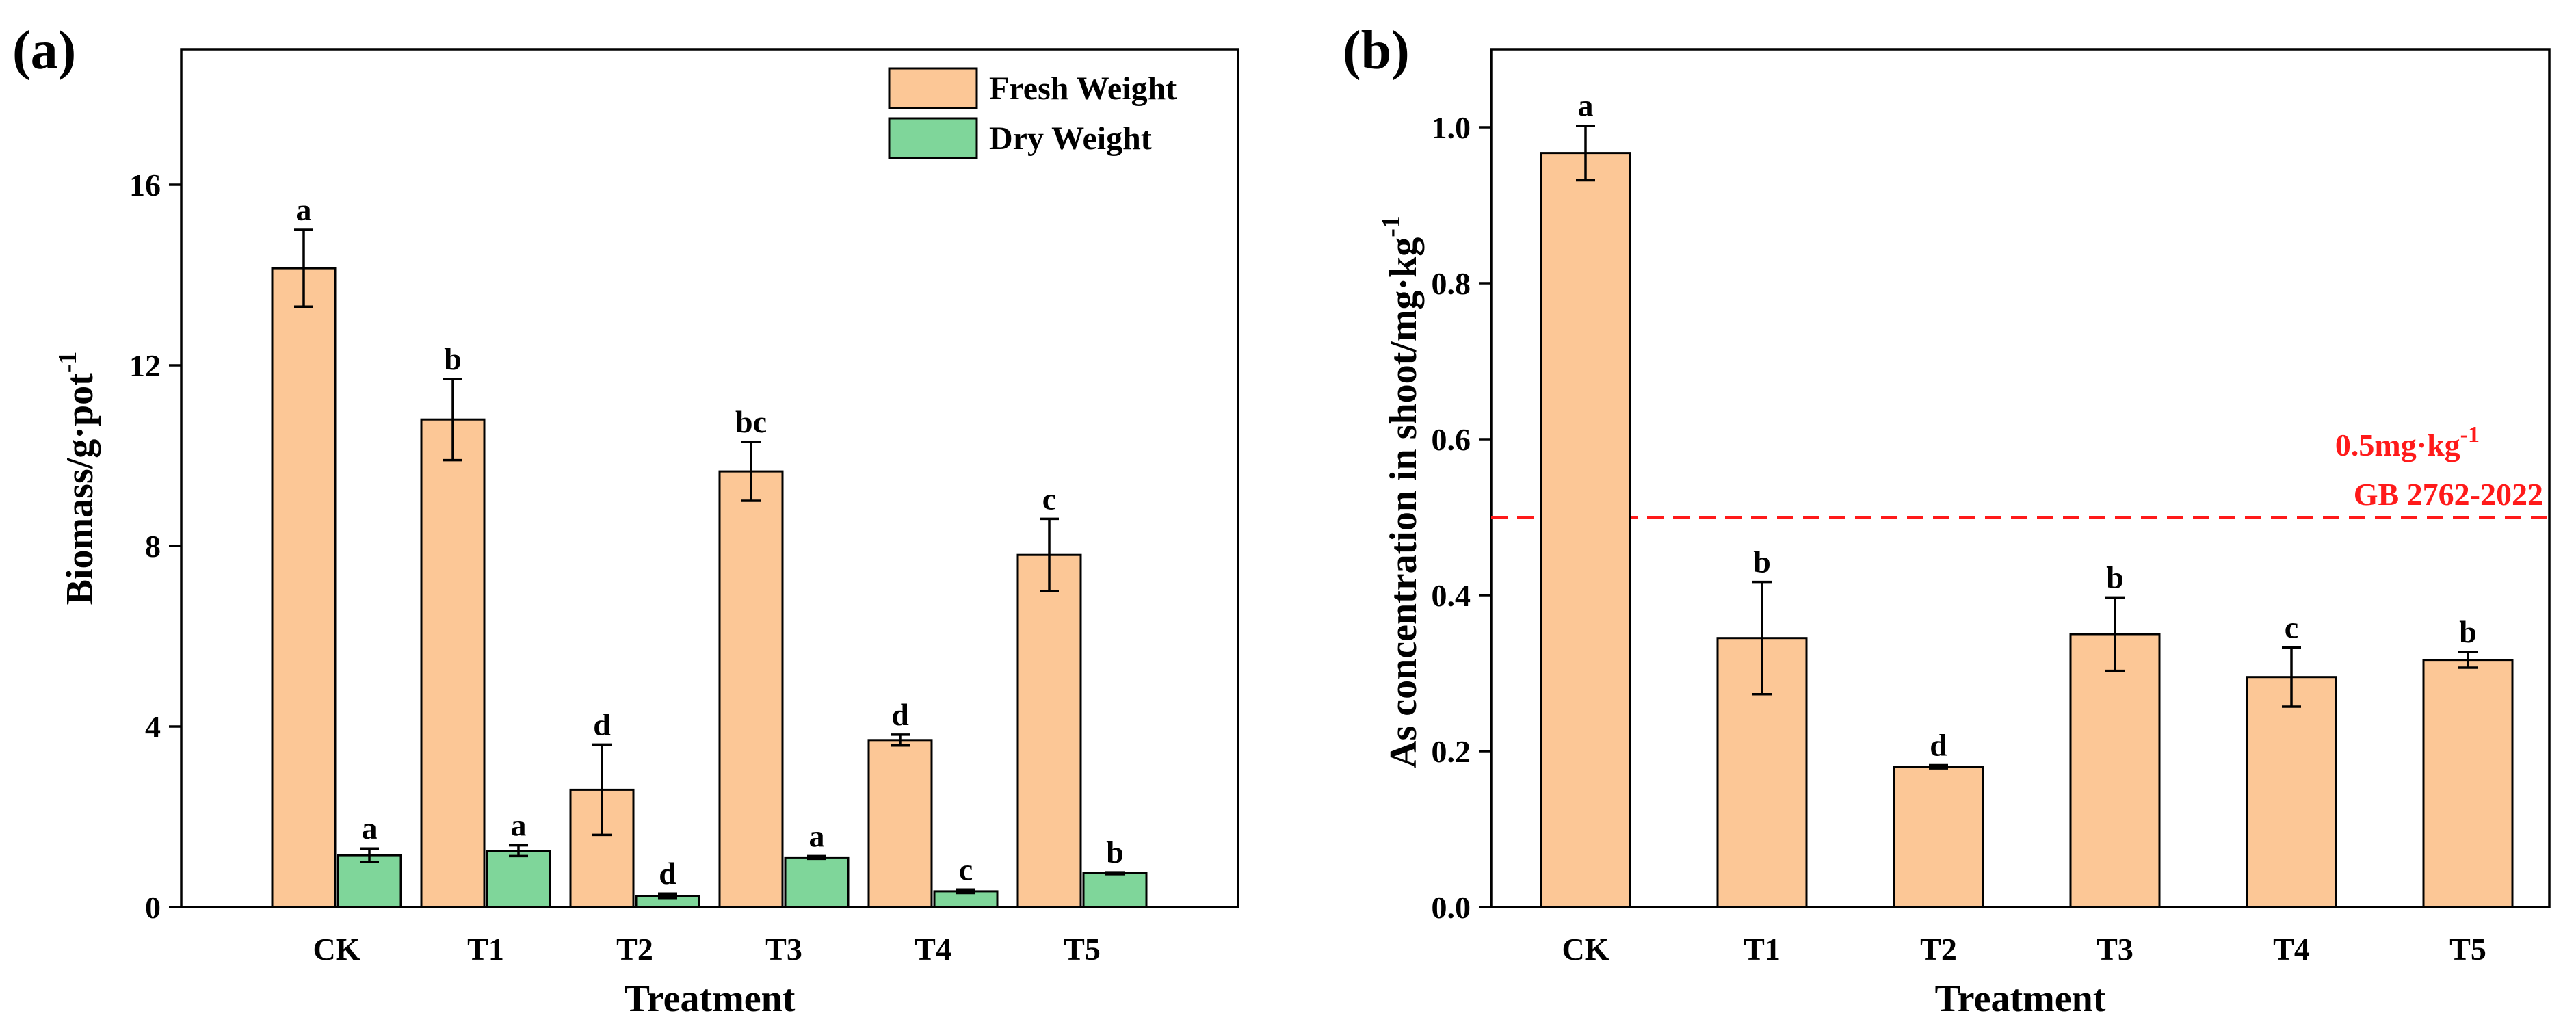 Image resolution: width=2576 pixels, height=1033 pixels. What do you see at coordinates (2115, 949) in the screenshot?
I see `panel-b-x-tick-label: T3` at bounding box center [2115, 949].